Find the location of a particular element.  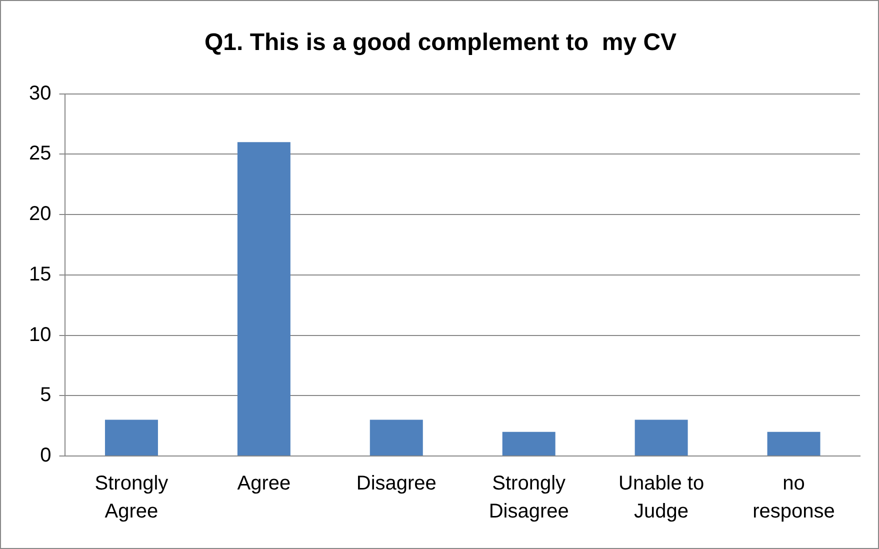

y-tick-label: 5 is located at coordinates (46, 395).